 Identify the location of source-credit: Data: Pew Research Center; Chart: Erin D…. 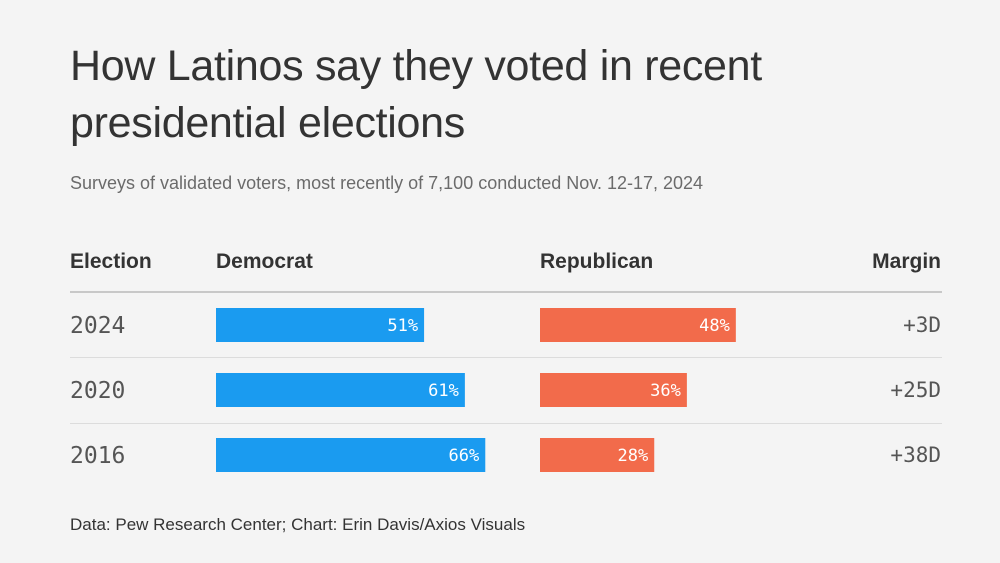
(298, 524).